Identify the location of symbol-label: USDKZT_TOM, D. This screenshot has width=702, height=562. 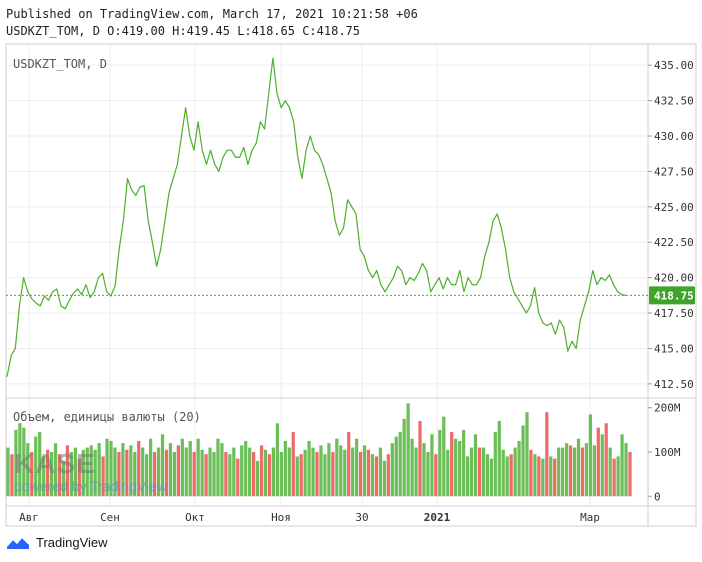
(60, 64).